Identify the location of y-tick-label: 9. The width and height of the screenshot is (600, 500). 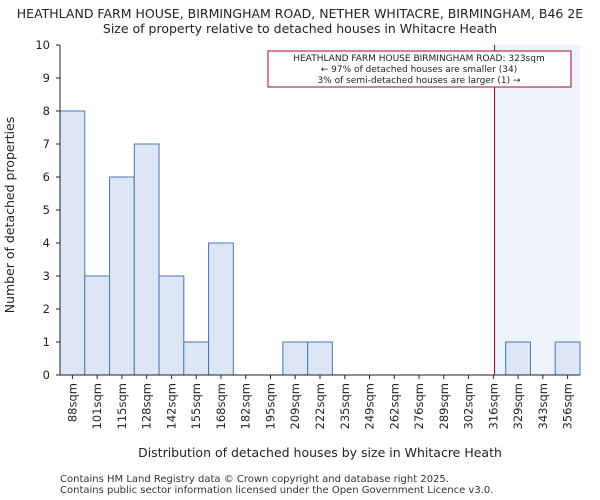
(46, 78).